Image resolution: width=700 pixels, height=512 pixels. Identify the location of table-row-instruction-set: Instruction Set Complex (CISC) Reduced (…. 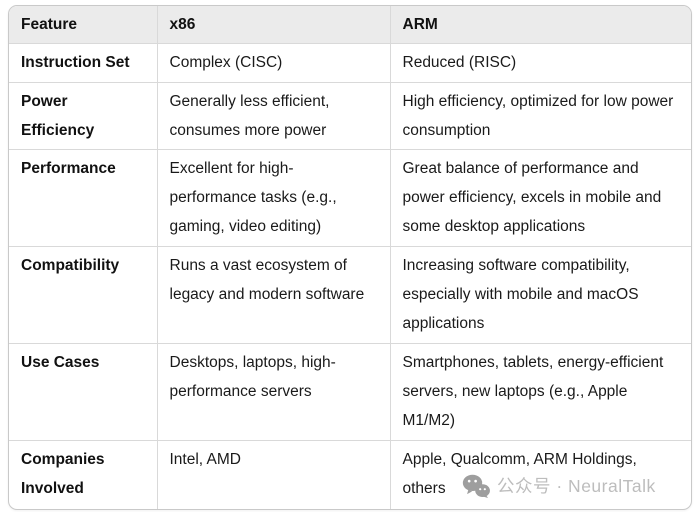
(350, 63).